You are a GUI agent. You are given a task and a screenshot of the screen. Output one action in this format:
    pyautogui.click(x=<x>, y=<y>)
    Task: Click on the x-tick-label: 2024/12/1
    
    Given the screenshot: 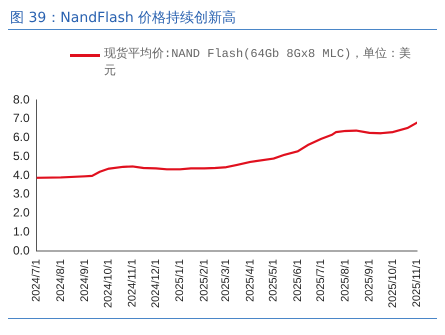 What is the action you would take?
    pyautogui.click(x=156, y=283)
    